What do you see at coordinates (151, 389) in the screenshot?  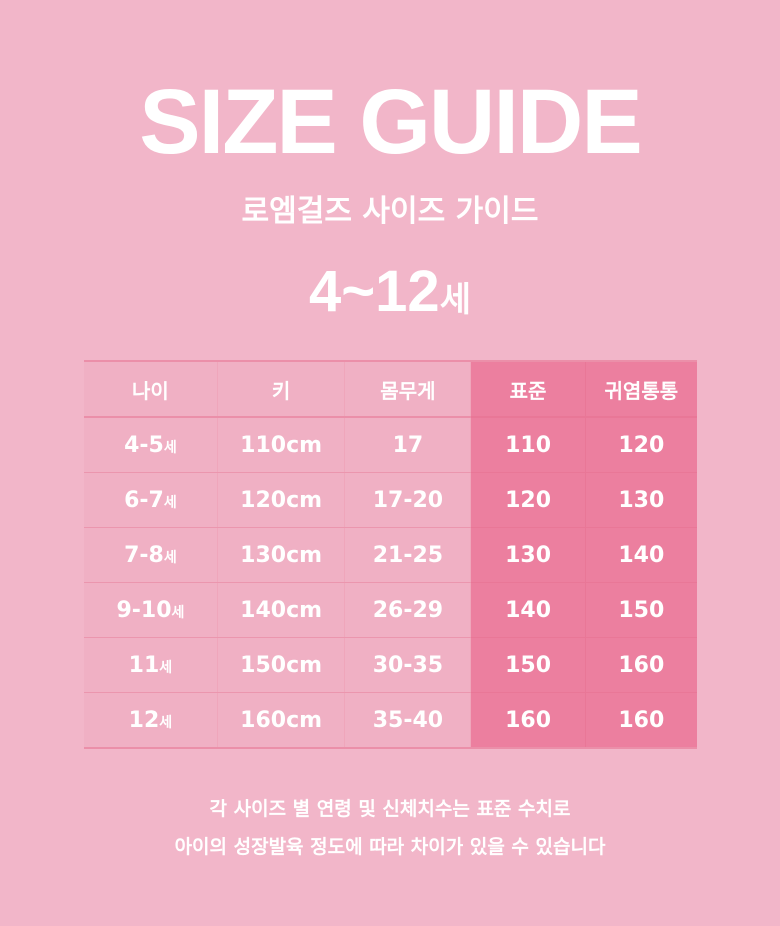 I see `header-age: 나이` at bounding box center [151, 389].